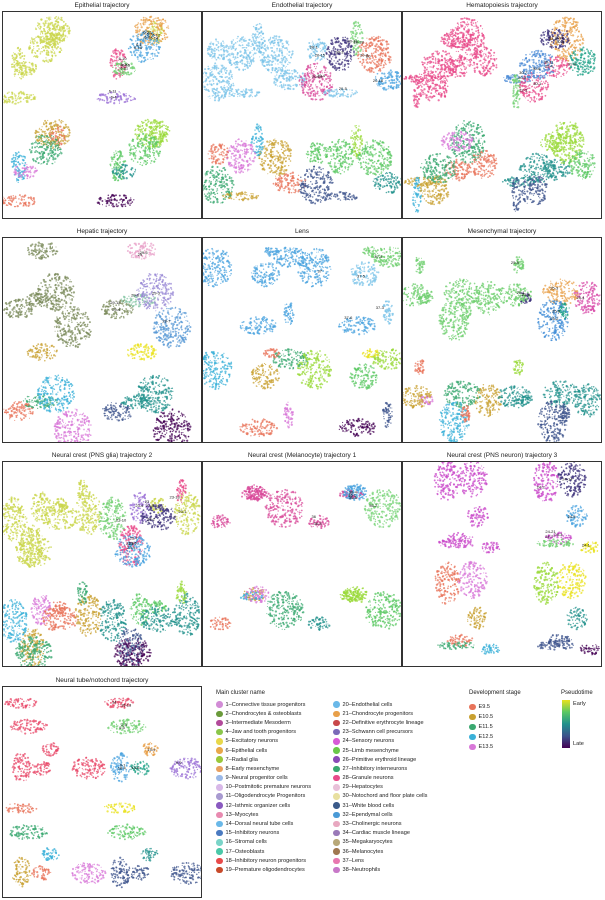 The image size is (605, 900). What do you see at coordinates (353, 41) in the screenshot?
I see `cluster-label: 20-11` at bounding box center [353, 41].